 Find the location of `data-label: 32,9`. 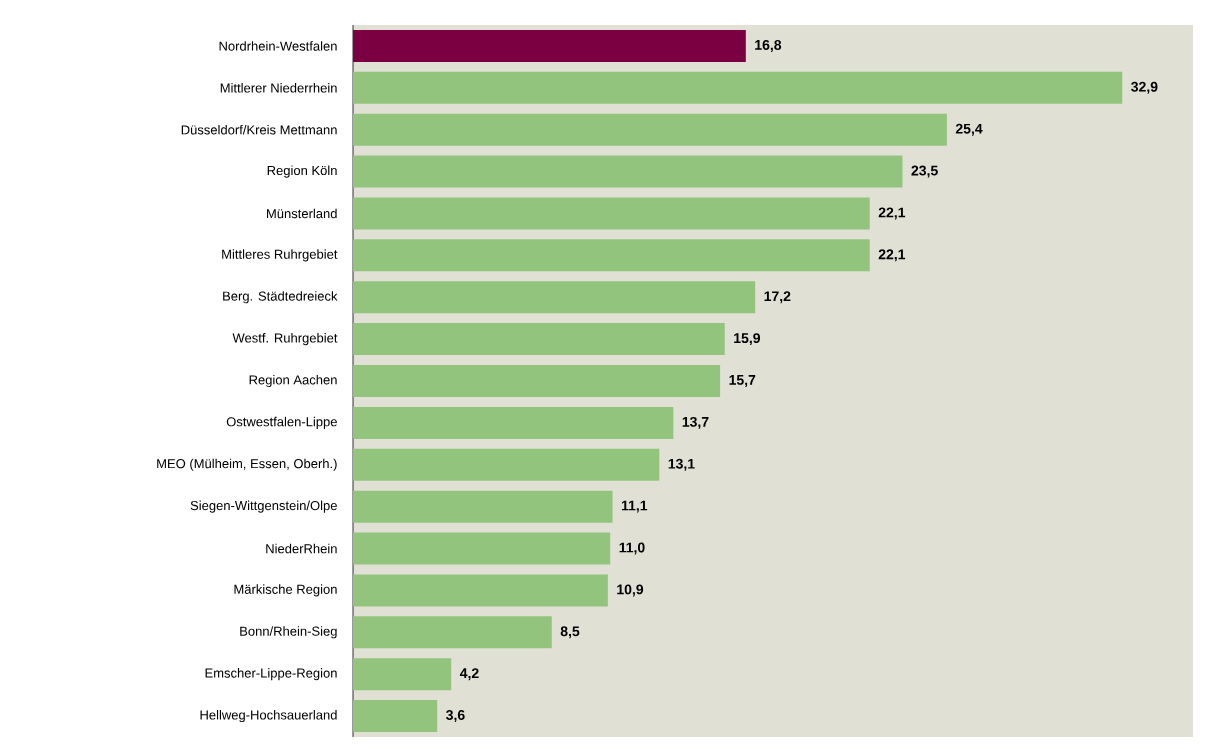

data-label: 32,9 is located at coordinates (1144, 87).